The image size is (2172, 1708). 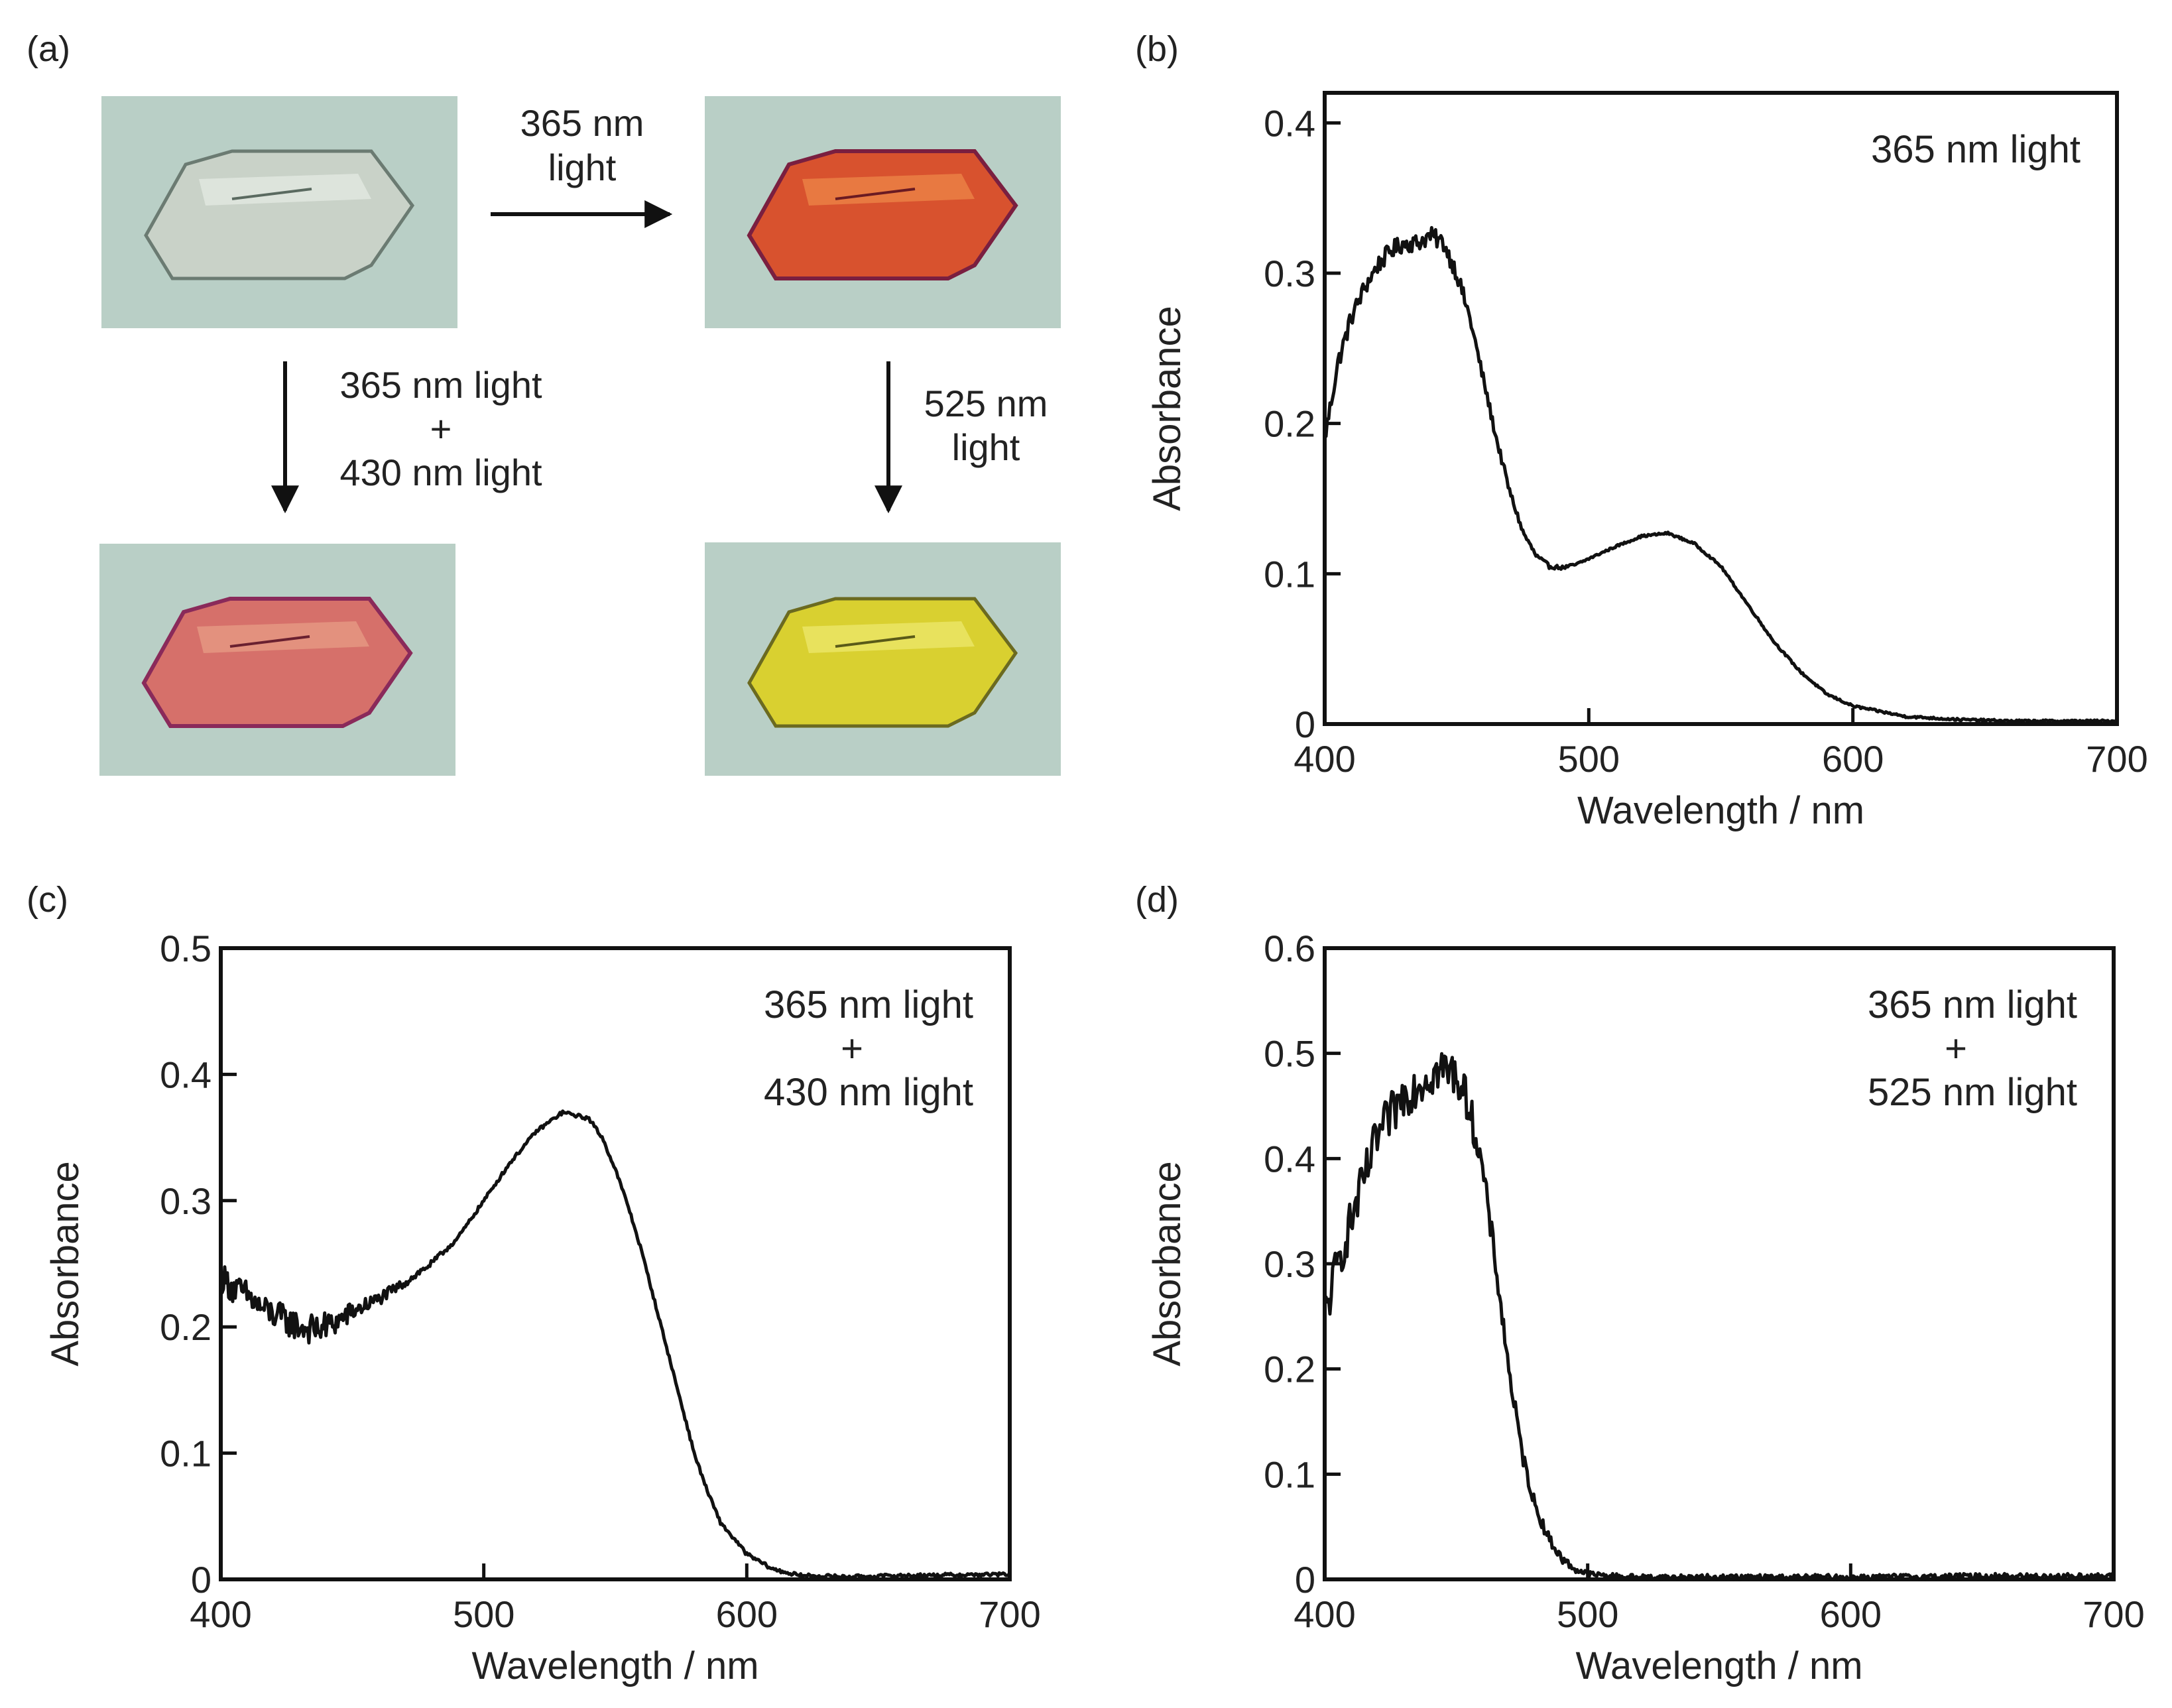 What do you see at coordinates (986, 403) in the screenshot?
I see `arrow-right-label-1: 525 nm` at bounding box center [986, 403].